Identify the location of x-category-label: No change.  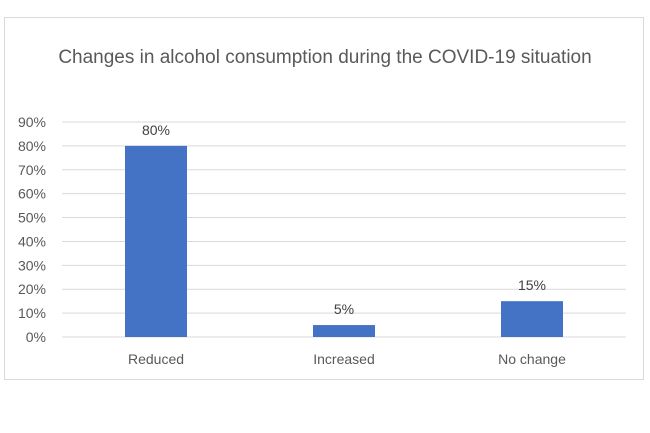
(532, 359).